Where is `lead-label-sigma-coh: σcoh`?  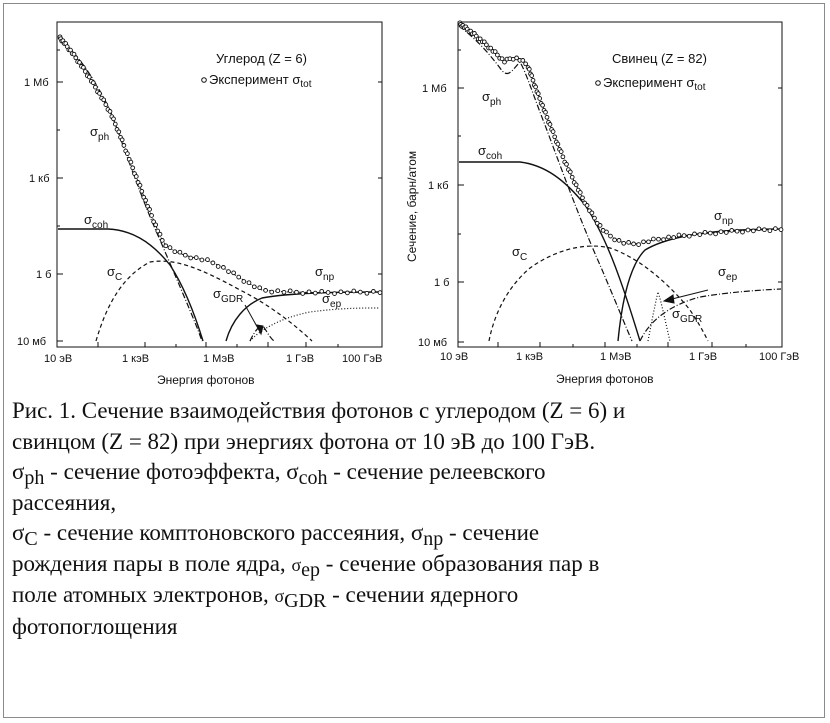
lead-label-sigma-coh: σcoh is located at coordinates (490, 152).